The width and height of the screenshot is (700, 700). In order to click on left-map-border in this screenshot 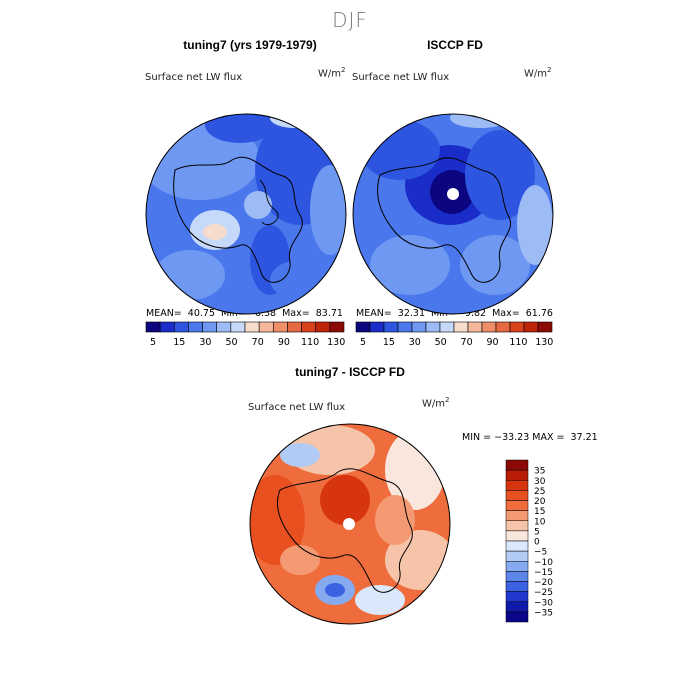, I will do `click(246, 214)`.